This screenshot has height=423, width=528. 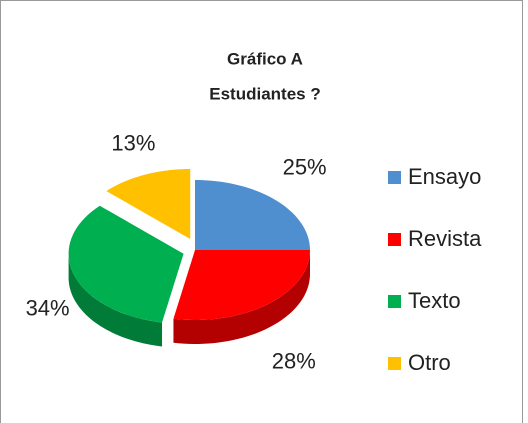 What do you see at coordinates (305, 166) in the screenshot?
I see `data-label: 25%` at bounding box center [305, 166].